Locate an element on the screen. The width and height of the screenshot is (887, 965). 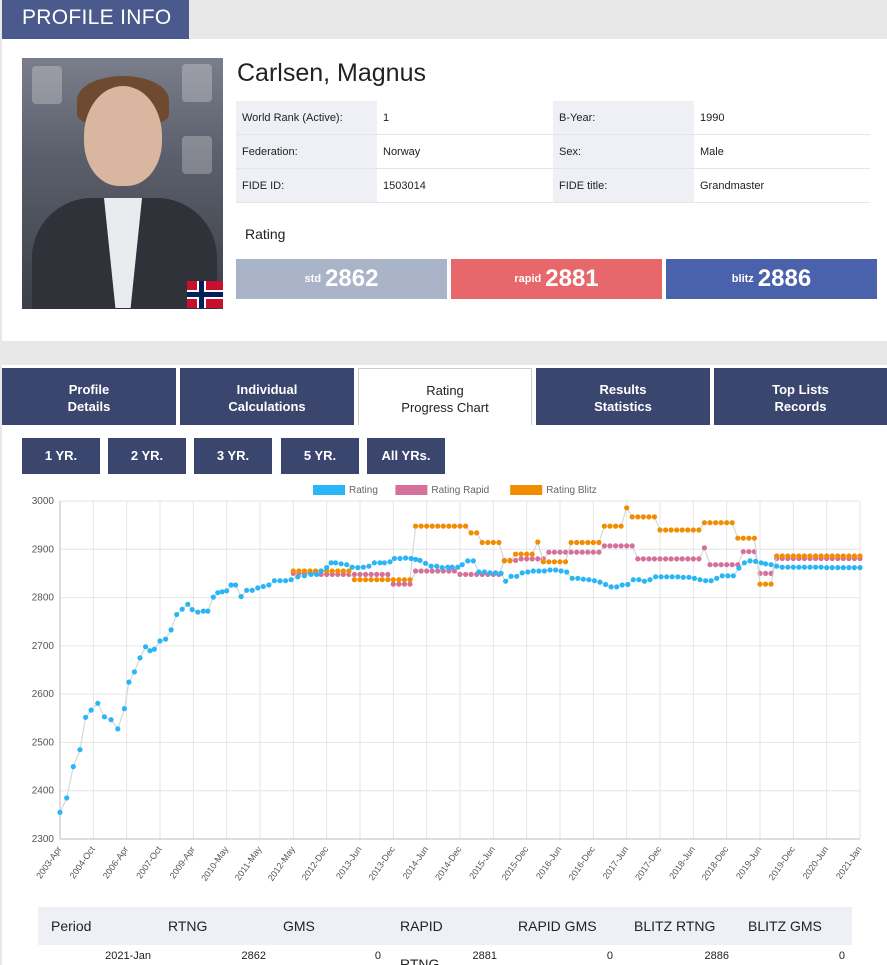
x-tick-label: 2019-Dec is located at coordinates (781, 863).